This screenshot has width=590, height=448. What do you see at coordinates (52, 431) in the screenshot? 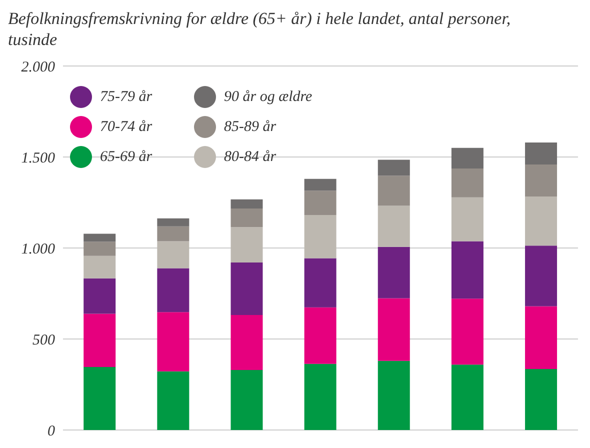
I see `y-tick-label: 0` at bounding box center [52, 431].